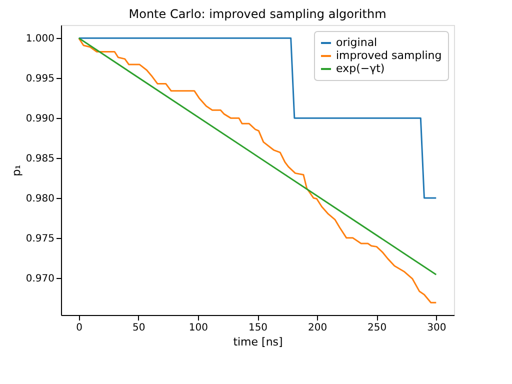 Image resolution: width=512 pixels, height=384 pixels. What do you see at coordinates (79, 328) in the screenshot?
I see `x-tick-label: 0` at bounding box center [79, 328].